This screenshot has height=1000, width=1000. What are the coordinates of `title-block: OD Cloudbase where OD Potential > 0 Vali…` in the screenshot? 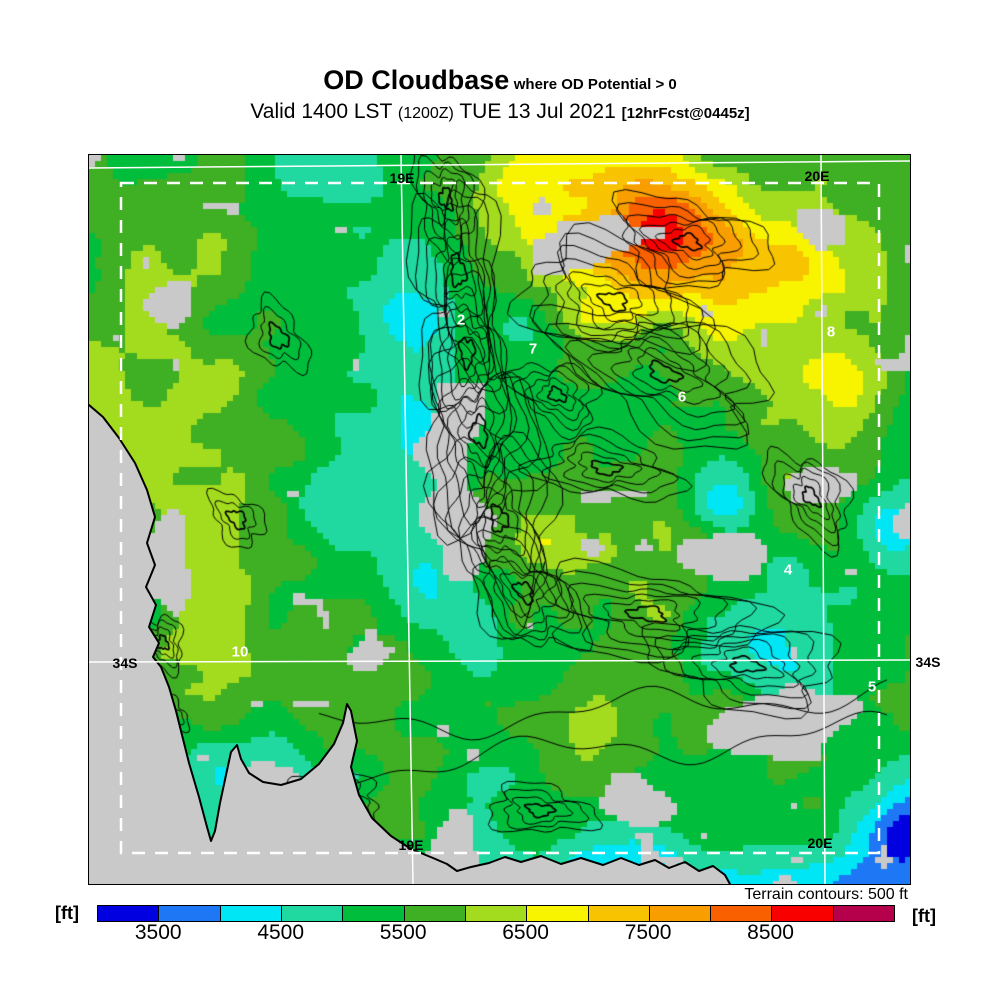 It's located at (500, 94).